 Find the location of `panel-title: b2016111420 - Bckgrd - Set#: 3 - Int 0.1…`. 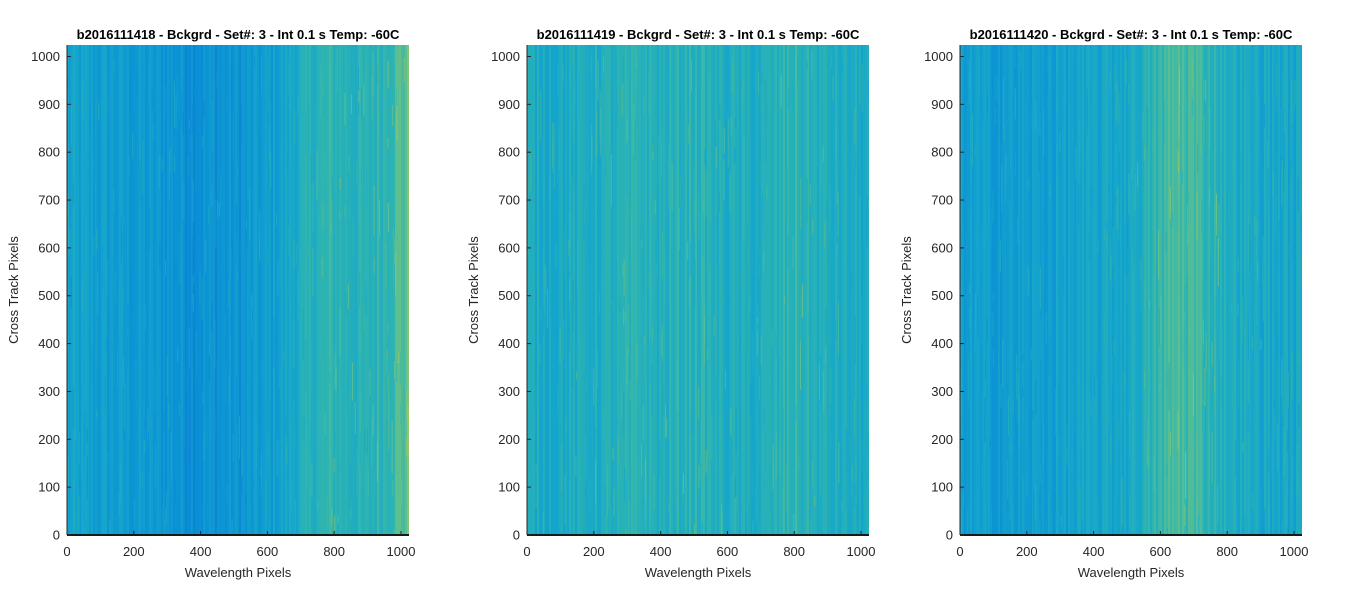

panel-title: b2016111420 - Bckgrd - Set#: 3 - Int 0.1… is located at coordinates (1131, 34).